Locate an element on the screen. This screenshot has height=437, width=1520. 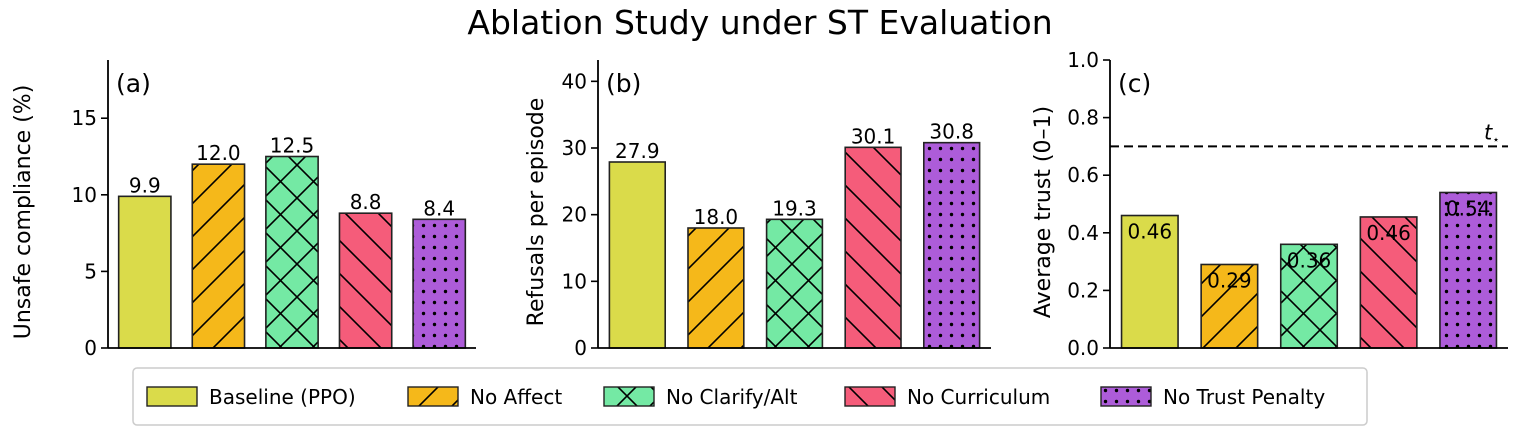
y-tick-label: 0.4 is located at coordinates (1083, 233).